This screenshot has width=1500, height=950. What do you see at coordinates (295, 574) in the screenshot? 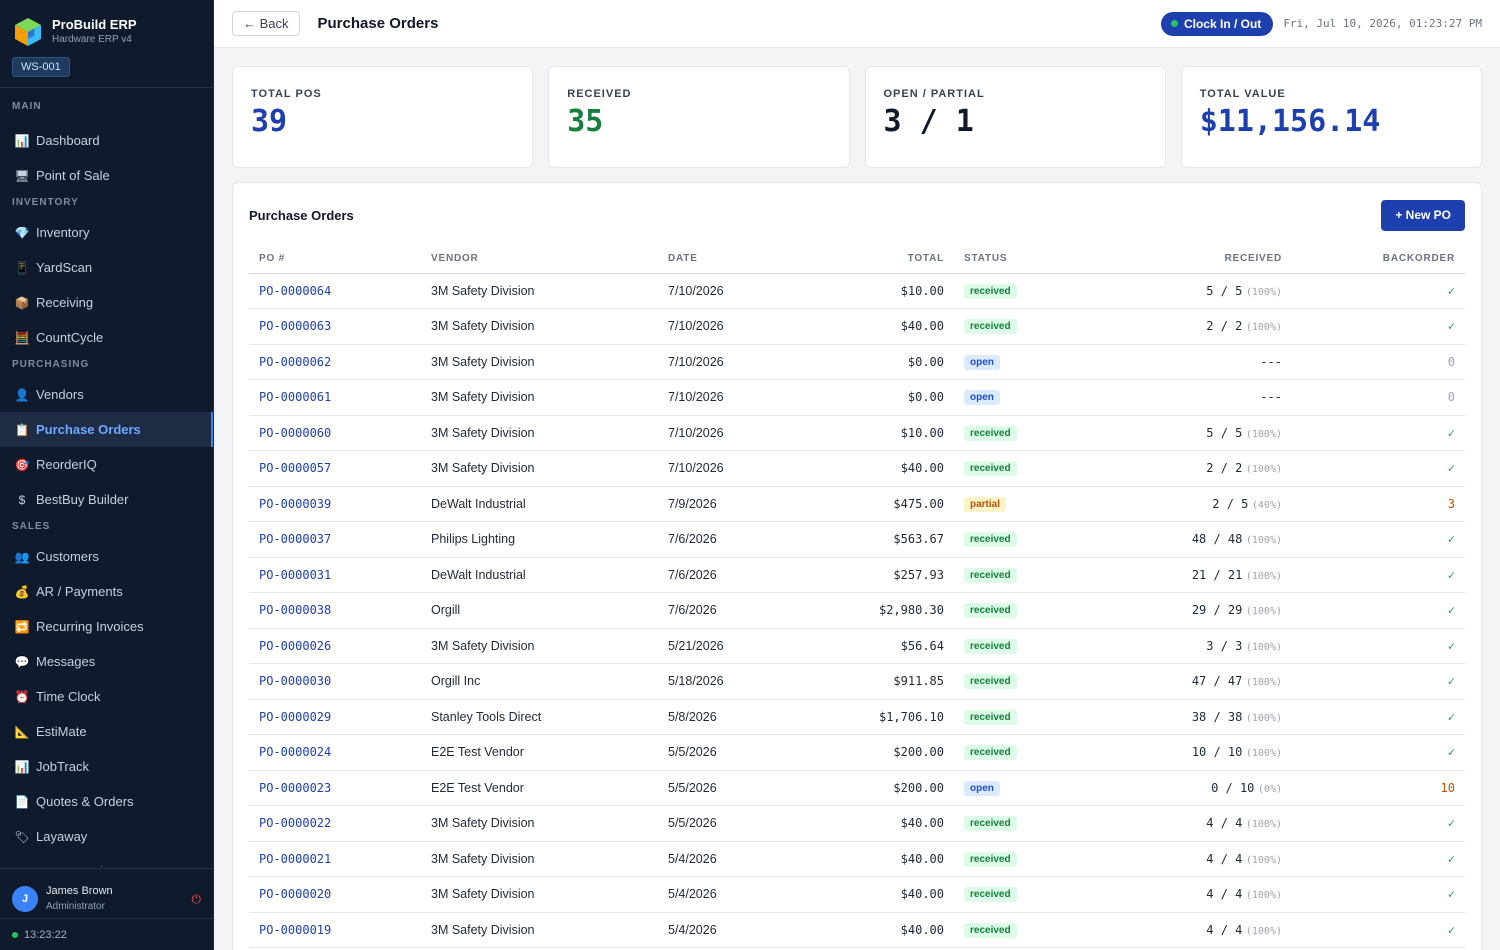
I see `po-number-link: PO-0000031` at bounding box center [295, 574].